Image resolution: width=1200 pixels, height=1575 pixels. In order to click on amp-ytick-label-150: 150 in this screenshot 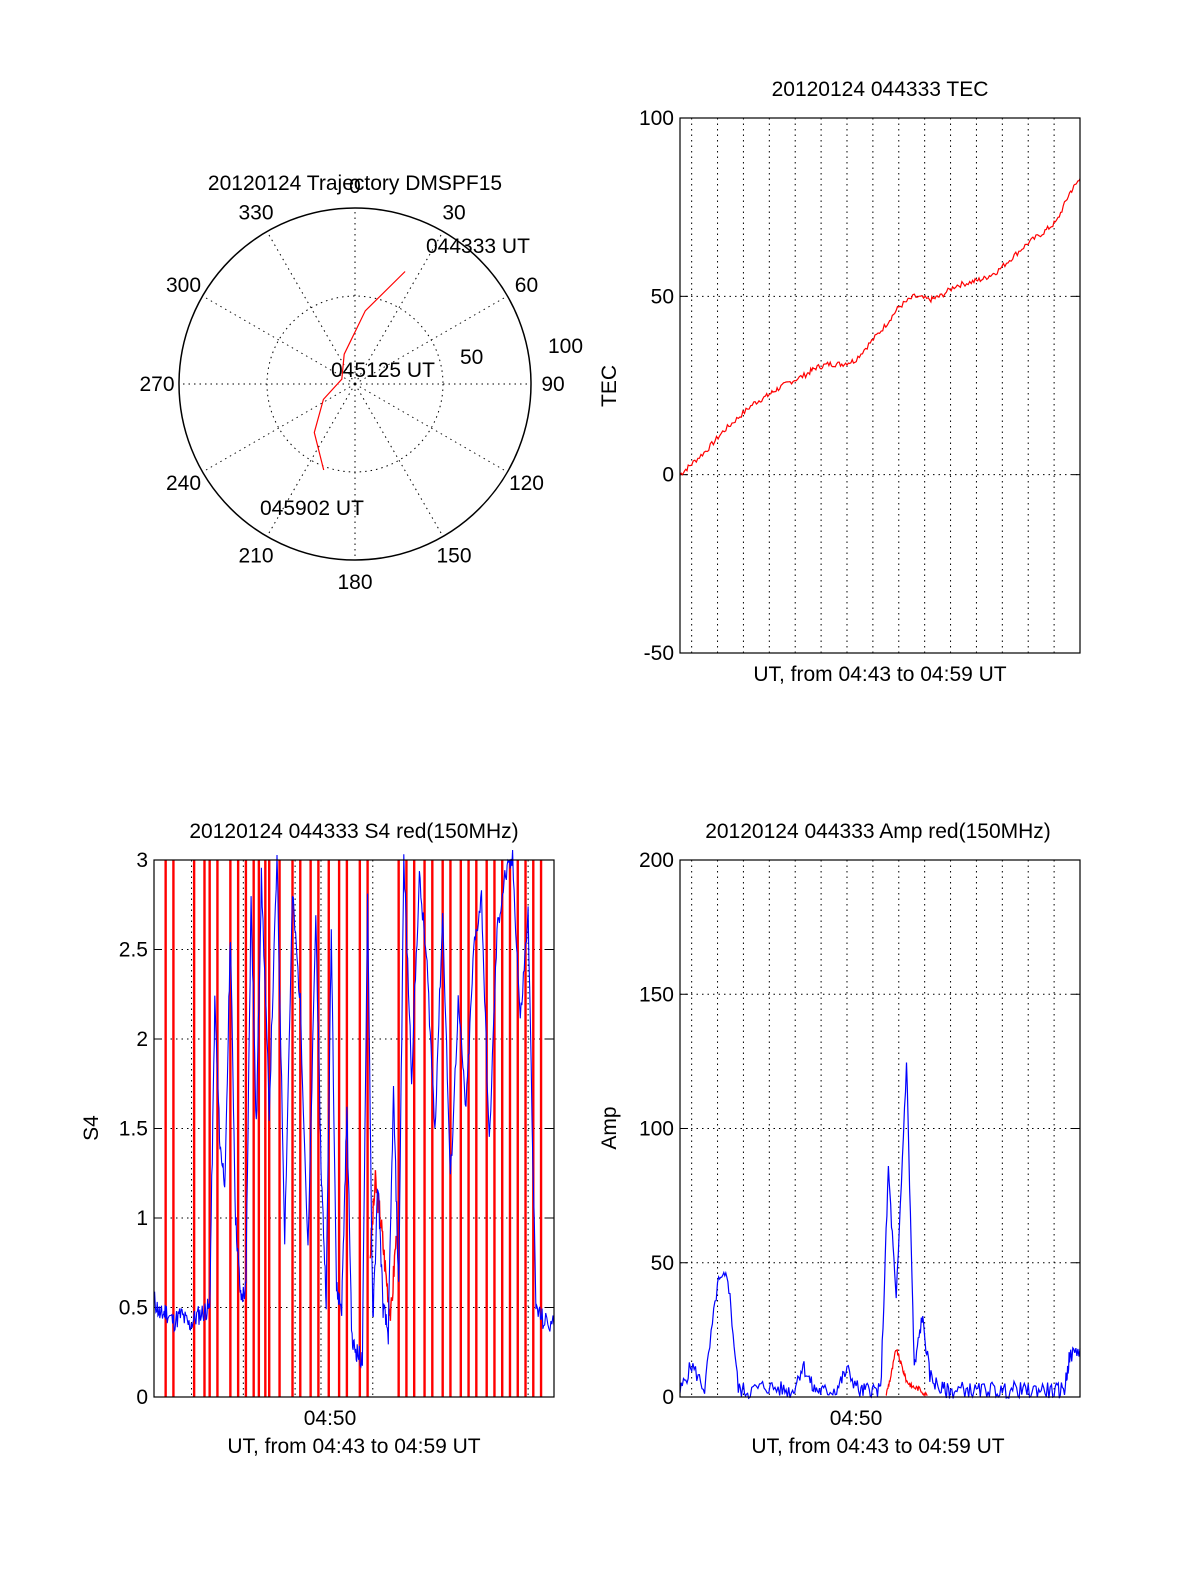, I will do `click(656, 994)`.